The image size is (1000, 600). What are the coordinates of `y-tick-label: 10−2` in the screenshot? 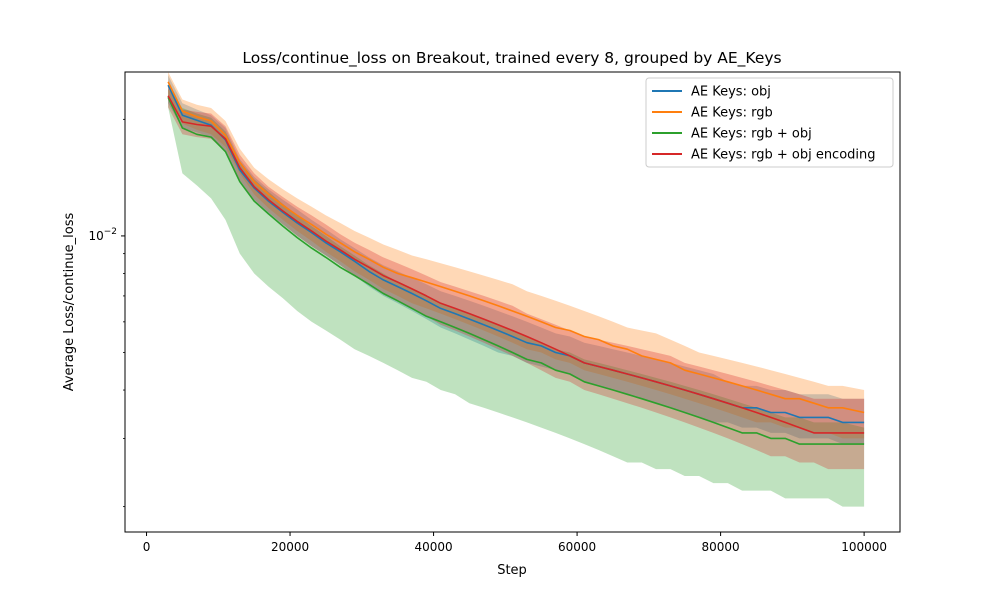 It's located at (102, 235).